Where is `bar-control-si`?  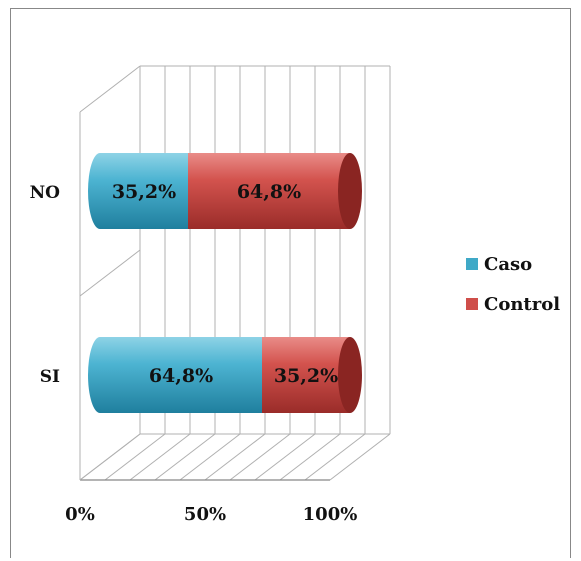
bar-control-si is located at coordinates (306, 375).